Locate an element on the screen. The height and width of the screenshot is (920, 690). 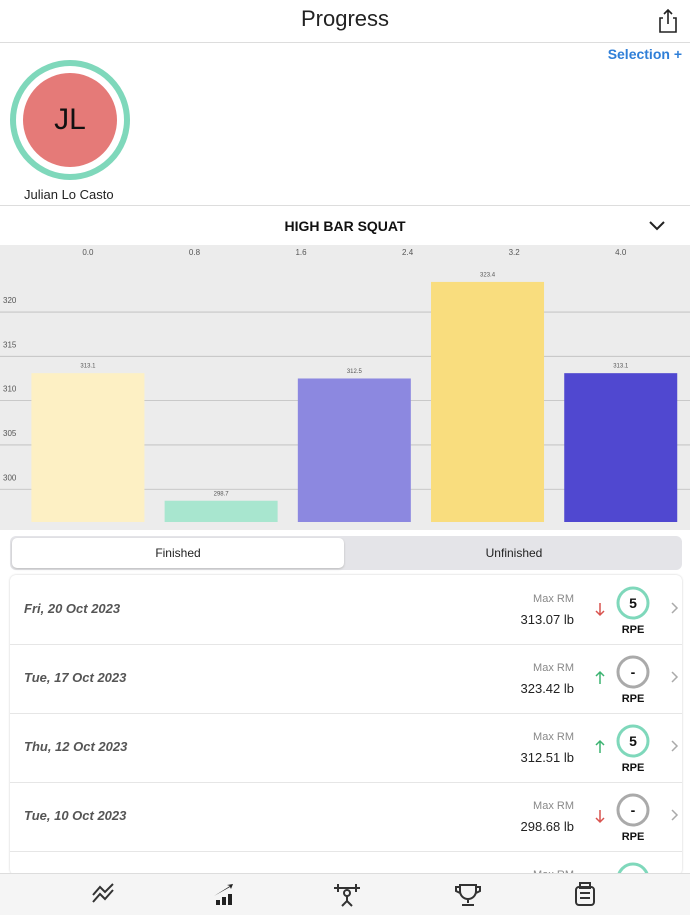
tab-progress is located at coordinates (223, 894).